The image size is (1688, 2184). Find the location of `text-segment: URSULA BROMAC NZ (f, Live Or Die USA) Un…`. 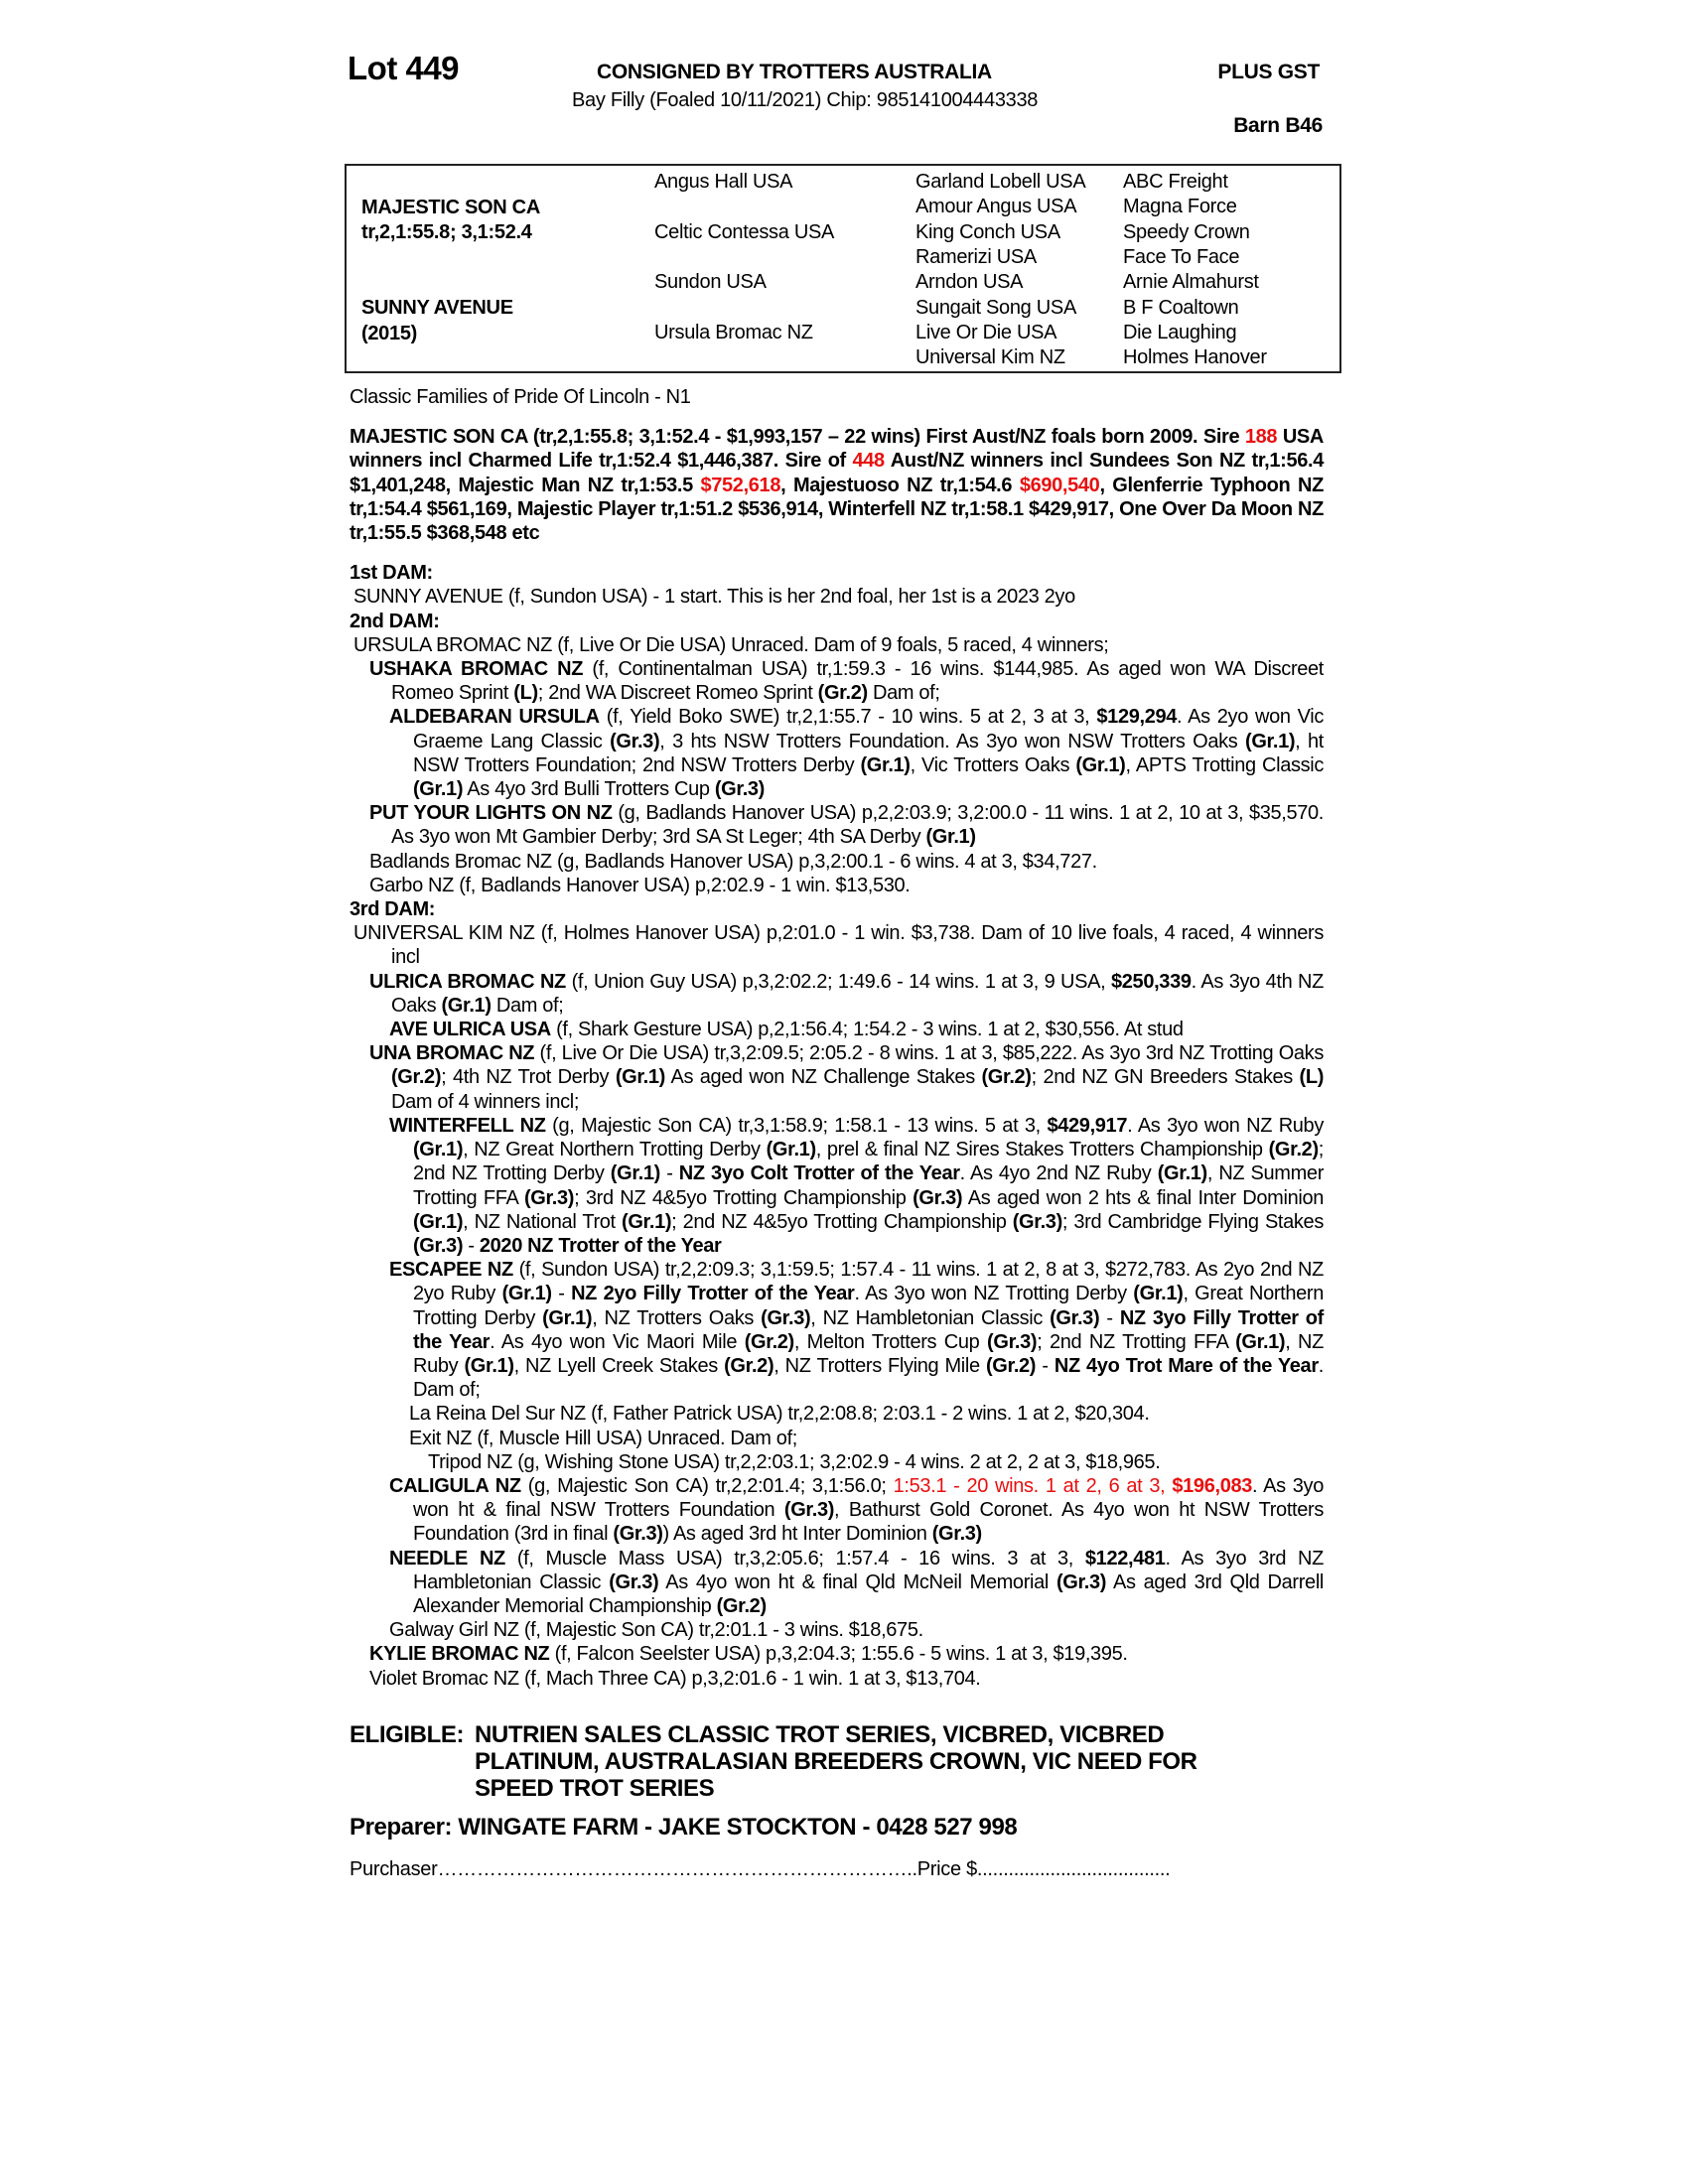

text-segment: URSULA BROMAC NZ (f, Live Or Die USA) Un… is located at coordinates (731, 644).